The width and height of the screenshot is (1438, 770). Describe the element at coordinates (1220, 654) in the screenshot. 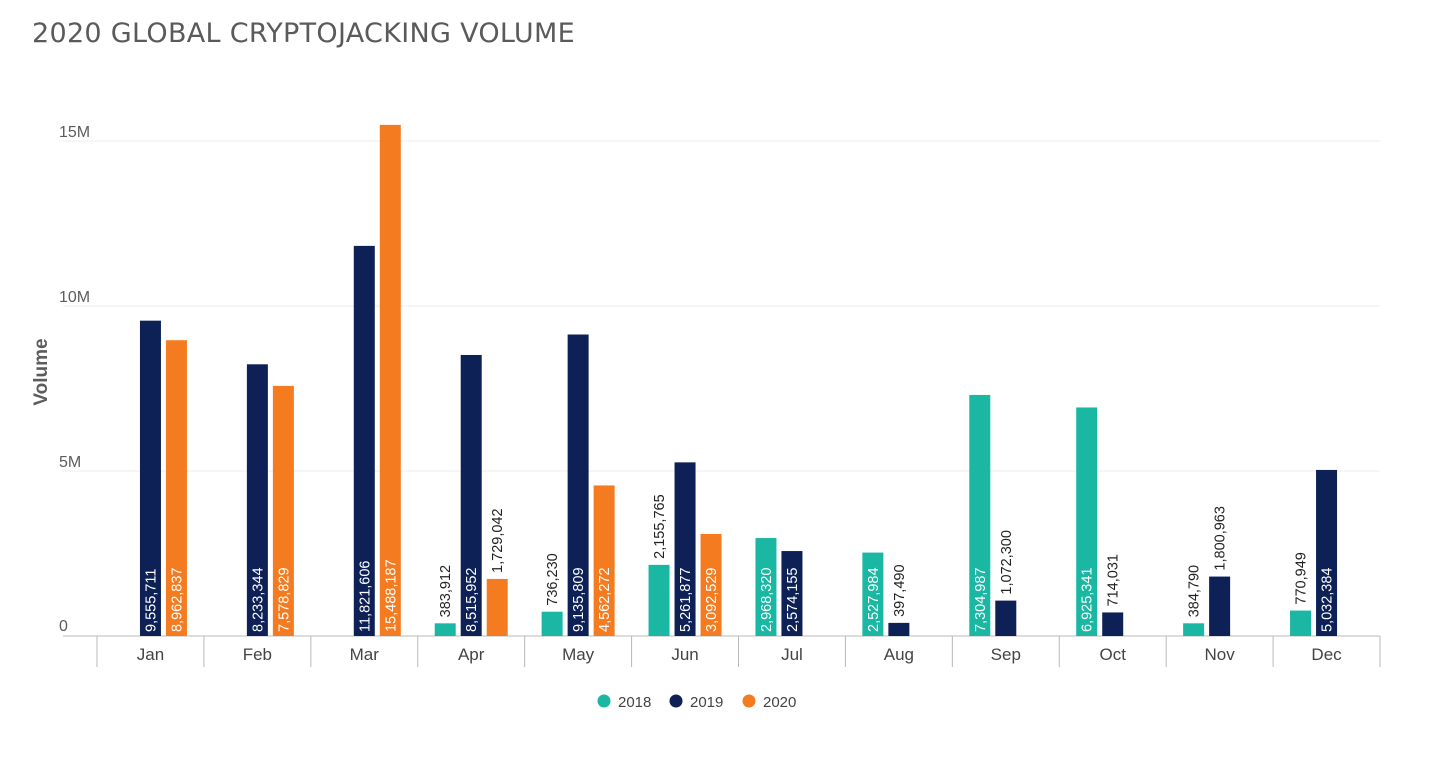

I see `x-tick-label: Nov` at that location.